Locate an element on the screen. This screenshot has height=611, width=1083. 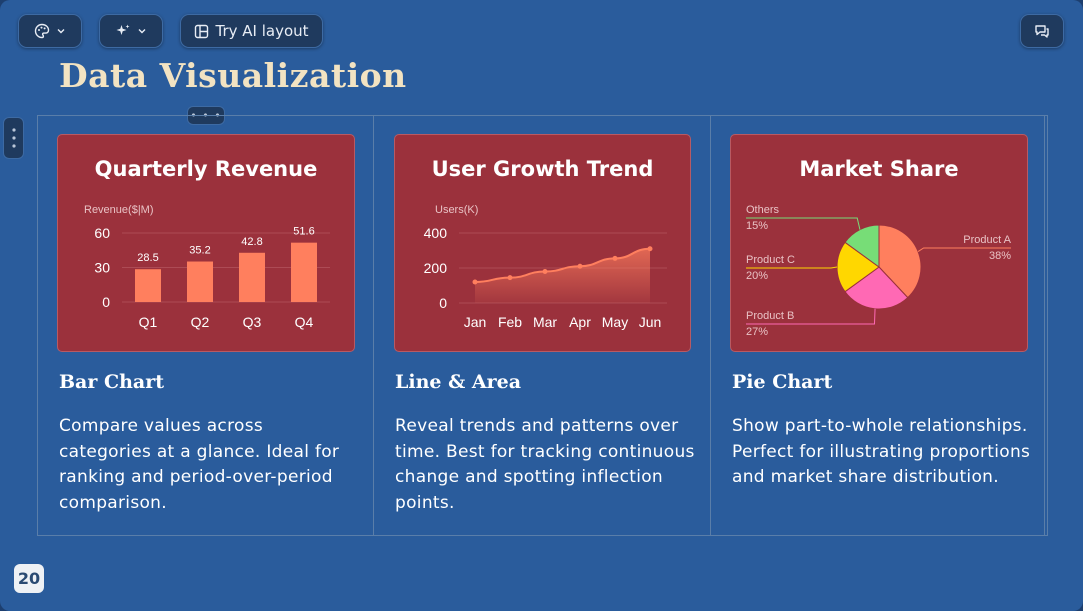
sparkle-icon is located at coordinates (123, 29).